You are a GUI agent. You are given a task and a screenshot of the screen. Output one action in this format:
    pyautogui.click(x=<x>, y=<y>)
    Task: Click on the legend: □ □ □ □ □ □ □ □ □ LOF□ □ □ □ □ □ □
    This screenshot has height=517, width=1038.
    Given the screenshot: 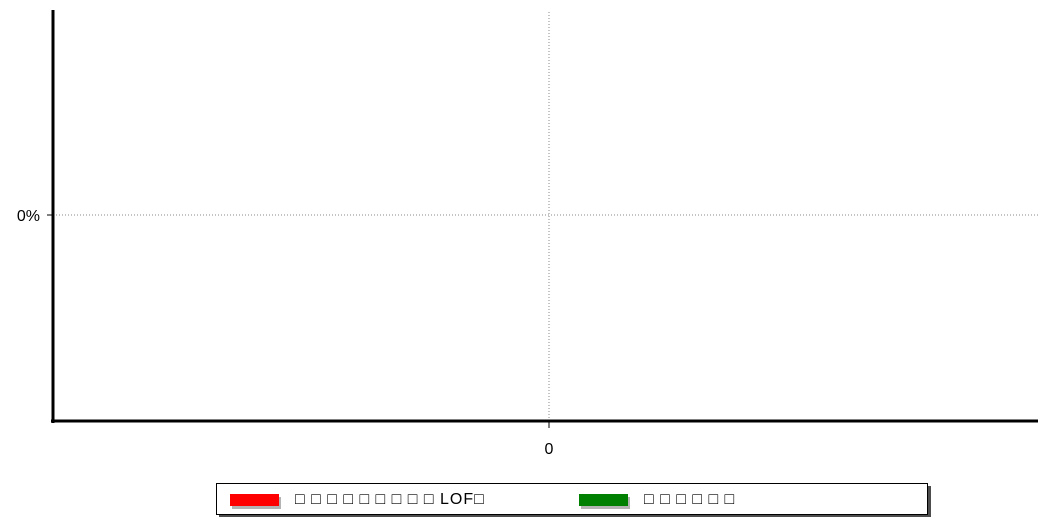 What is the action you would take?
    pyautogui.click(x=572, y=499)
    